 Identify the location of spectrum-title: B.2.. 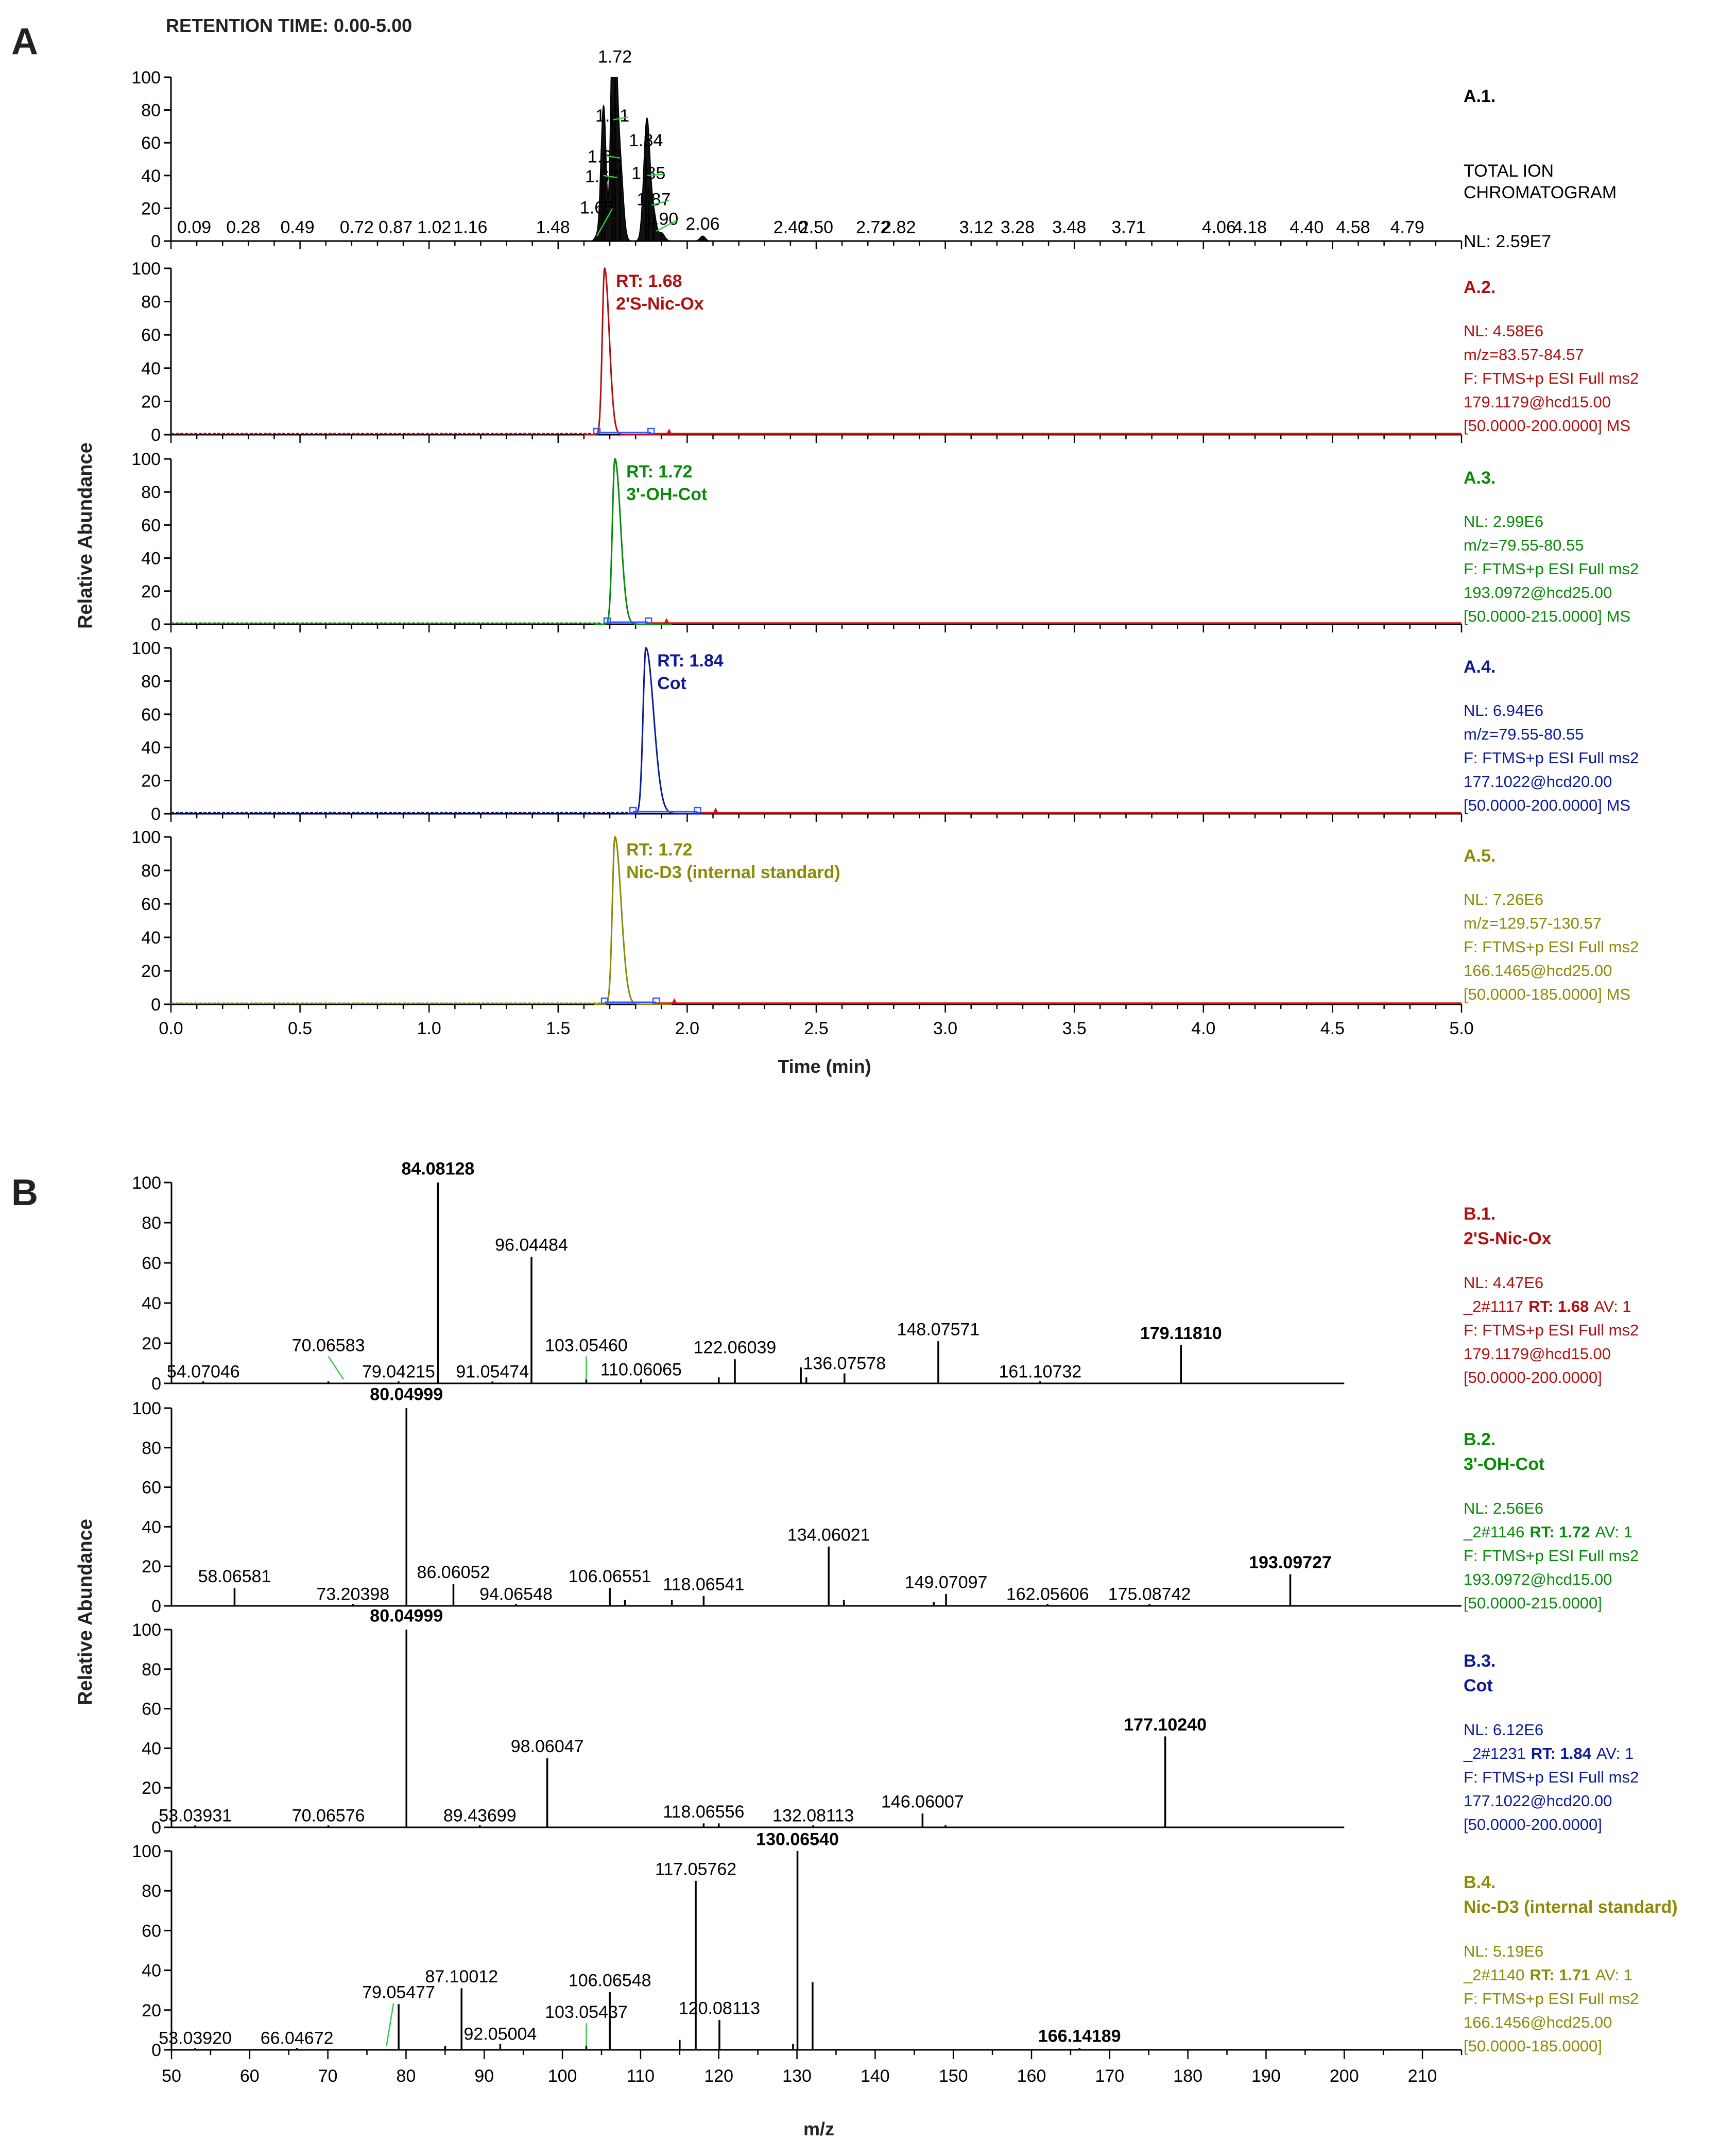
(1480, 1439).